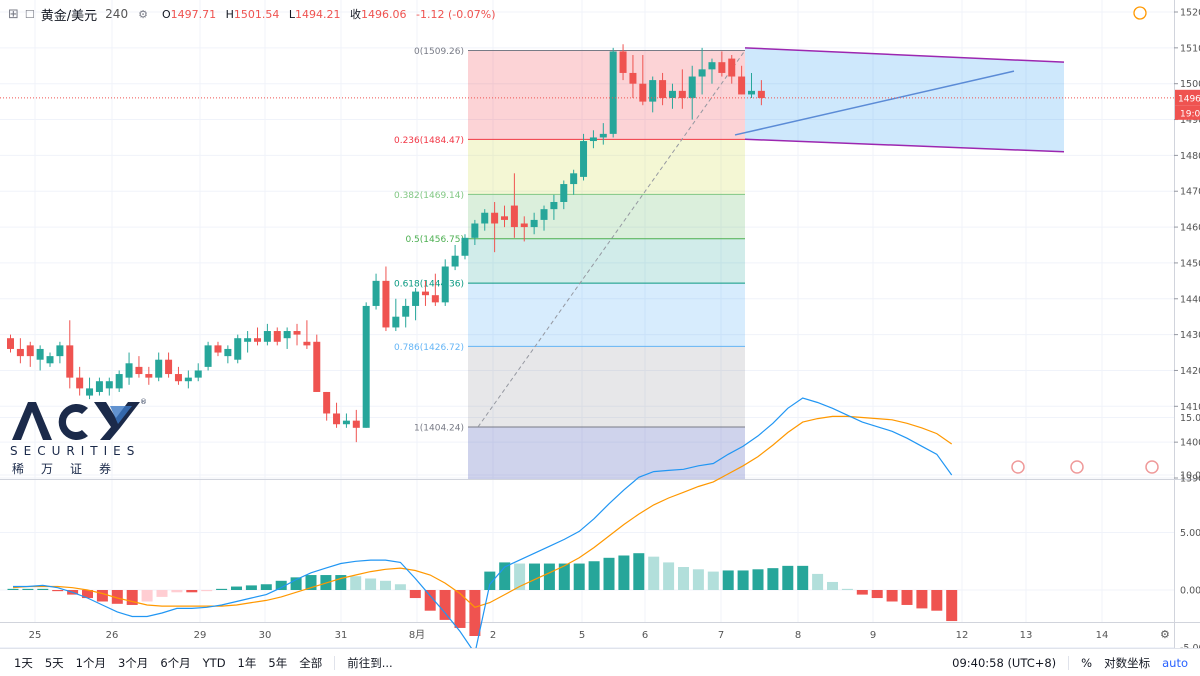  Describe the element at coordinates (247, 662) in the screenshot. I see `range-1y: 1年` at that location.